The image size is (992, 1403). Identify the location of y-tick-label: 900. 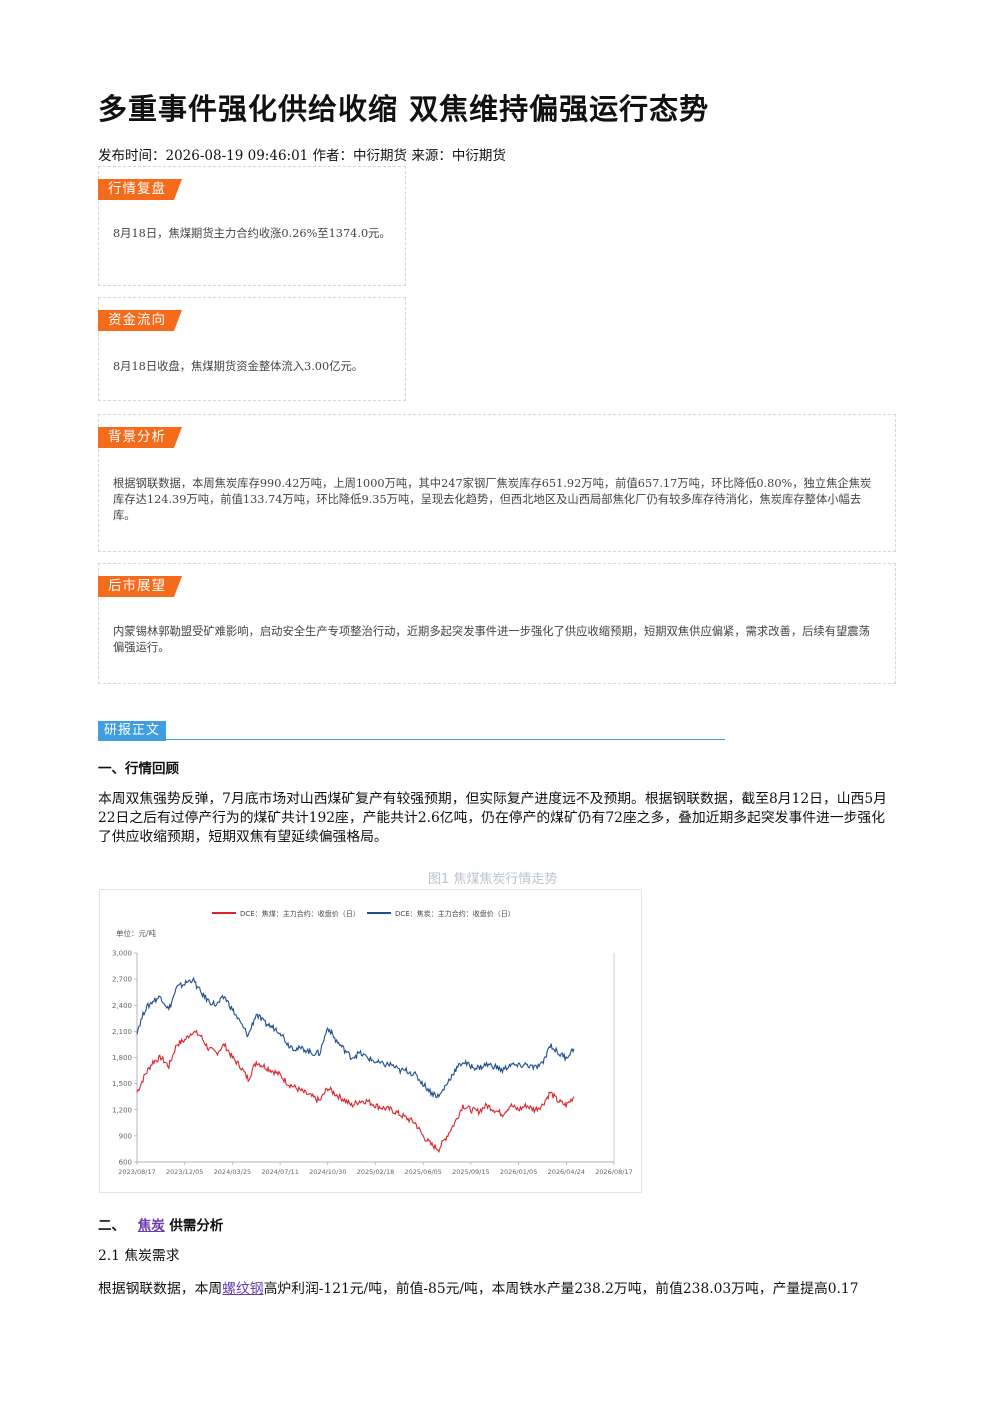
(125, 1136).